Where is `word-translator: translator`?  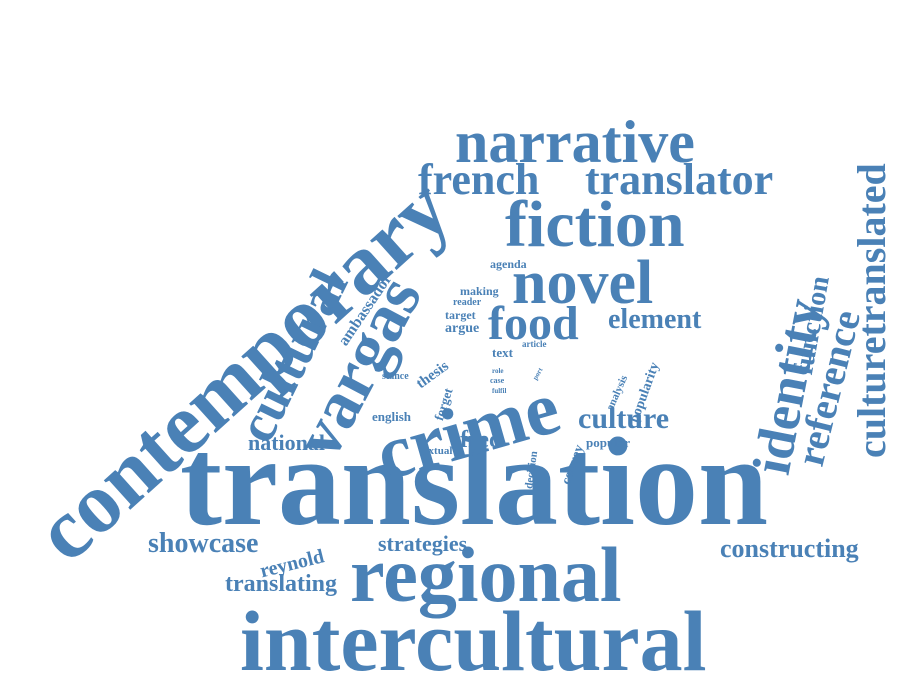
word-translator: translator is located at coordinates (679, 179).